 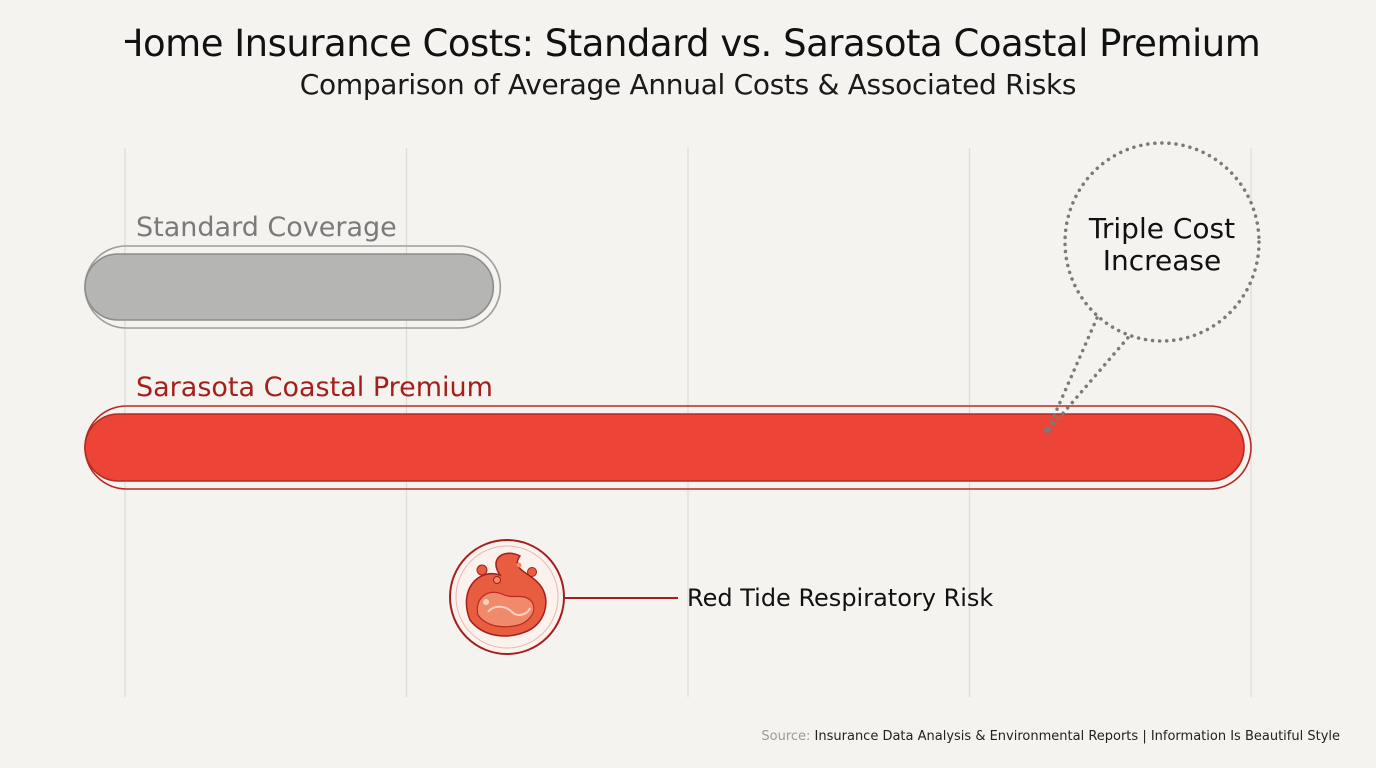 What do you see at coordinates (289, 287) in the screenshot?
I see `bar-standard` at bounding box center [289, 287].